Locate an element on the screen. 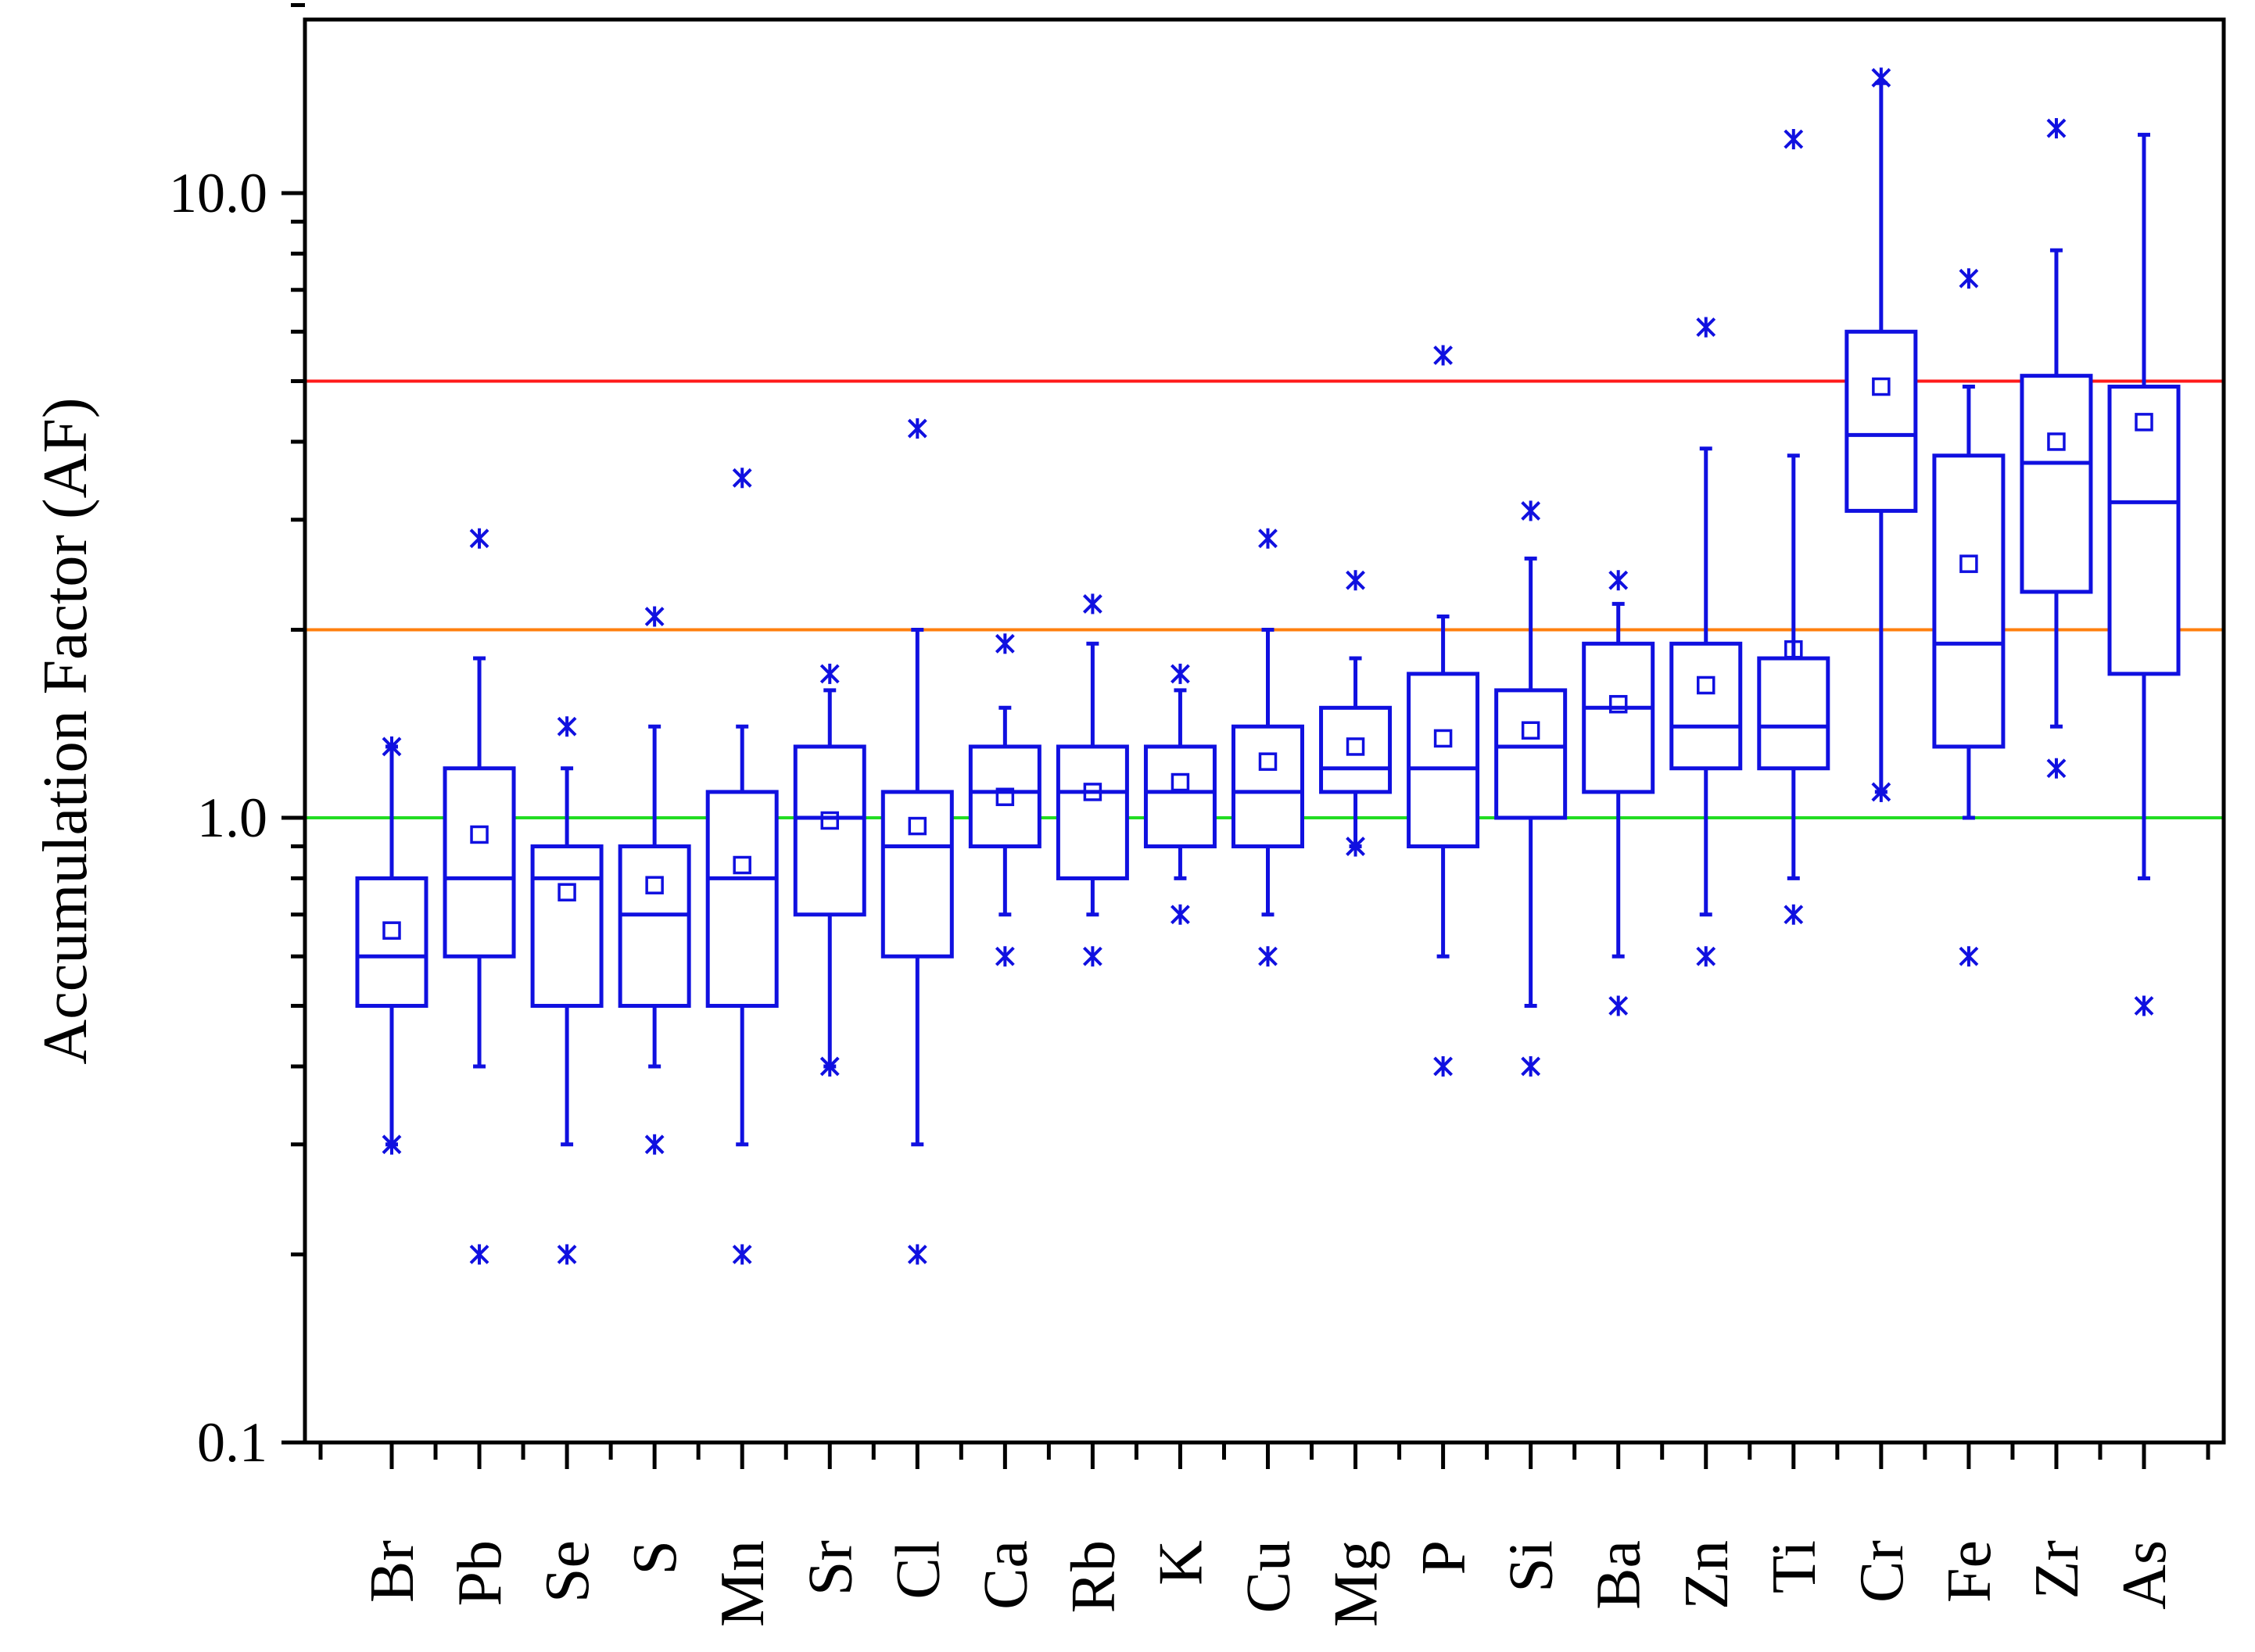 This screenshot has height=1652, width=2255. x-tick-label: Mn is located at coordinates (743, 1583).